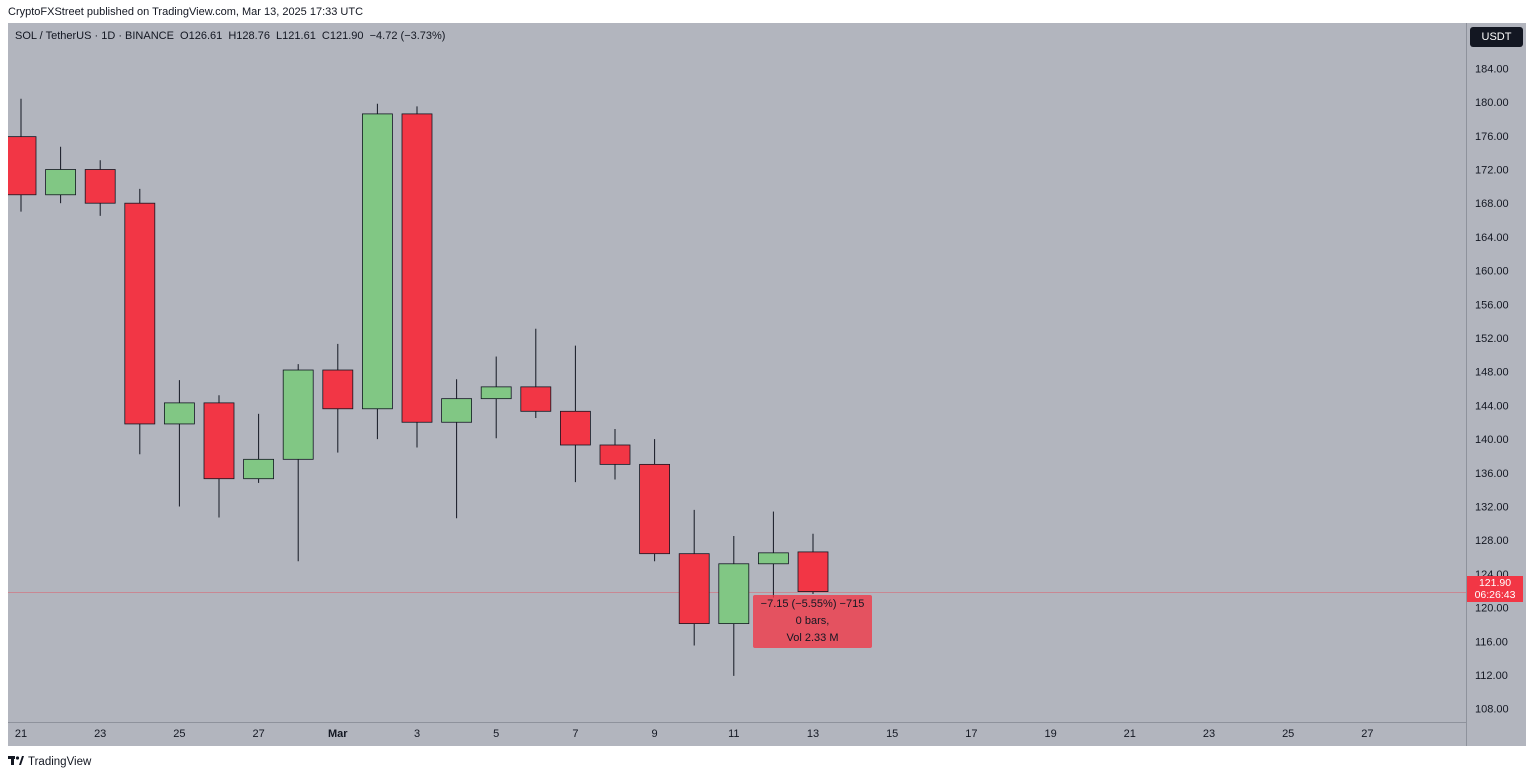  I want to click on time-tick-label: 15, so click(892, 734).